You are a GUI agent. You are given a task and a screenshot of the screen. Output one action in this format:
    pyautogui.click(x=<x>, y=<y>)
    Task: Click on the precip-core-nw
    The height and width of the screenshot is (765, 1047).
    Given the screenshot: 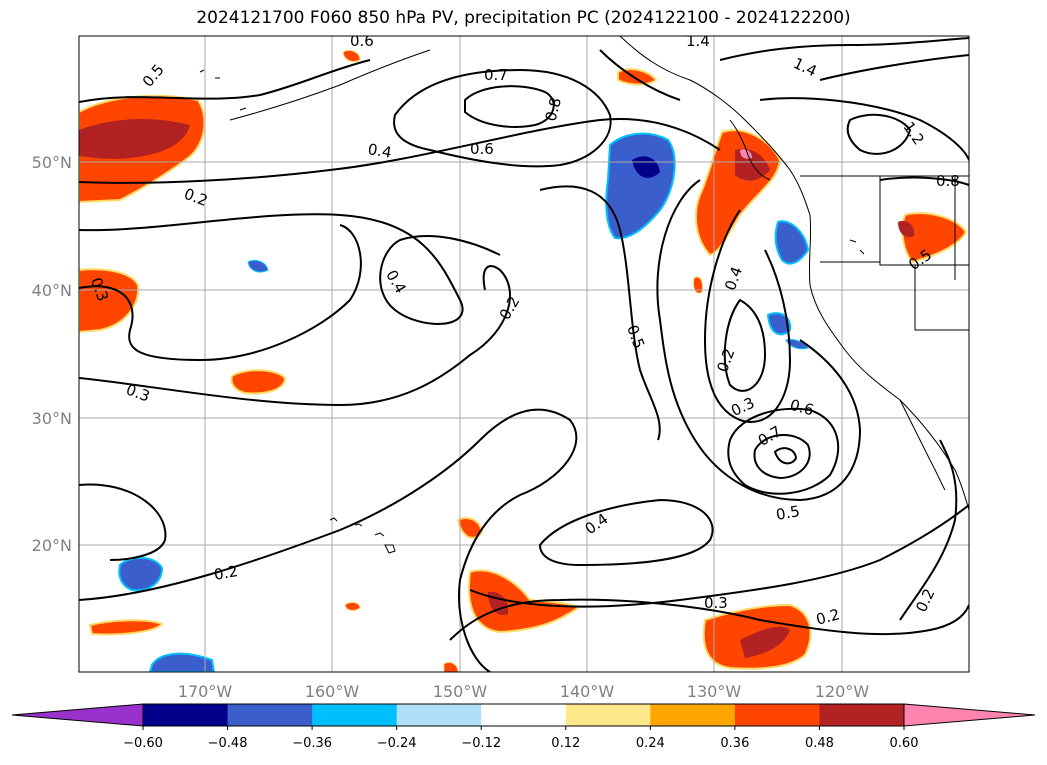 What is the action you would take?
    pyautogui.click(x=134, y=138)
    